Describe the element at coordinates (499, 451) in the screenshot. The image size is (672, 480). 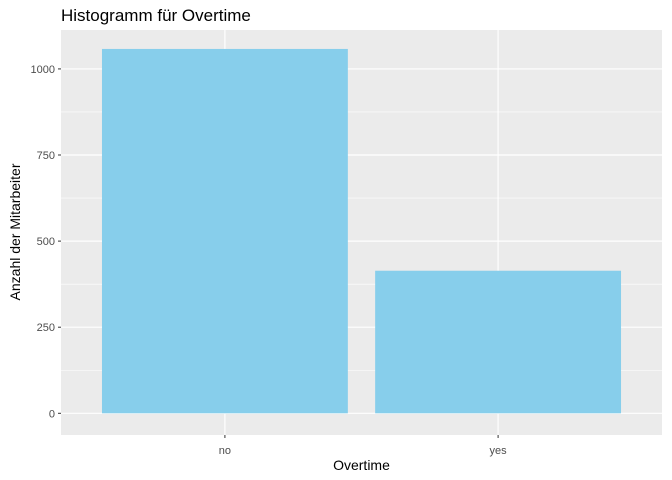
I see `x-tick-label: yes` at that location.